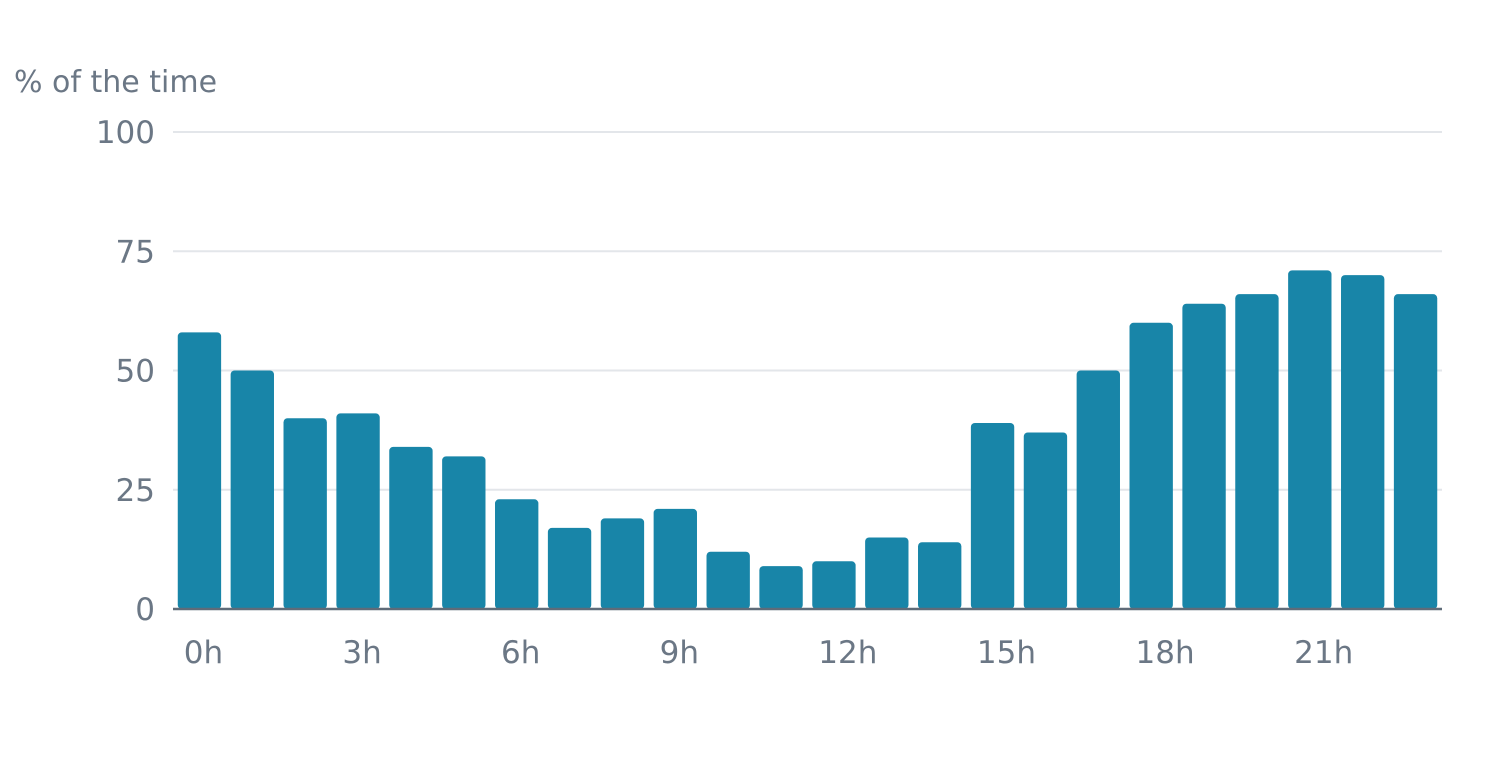 Image resolution: width=1500 pixels, height=764 pixels. Describe the element at coordinates (517, 554) in the screenshot. I see `bar-6h` at that location.